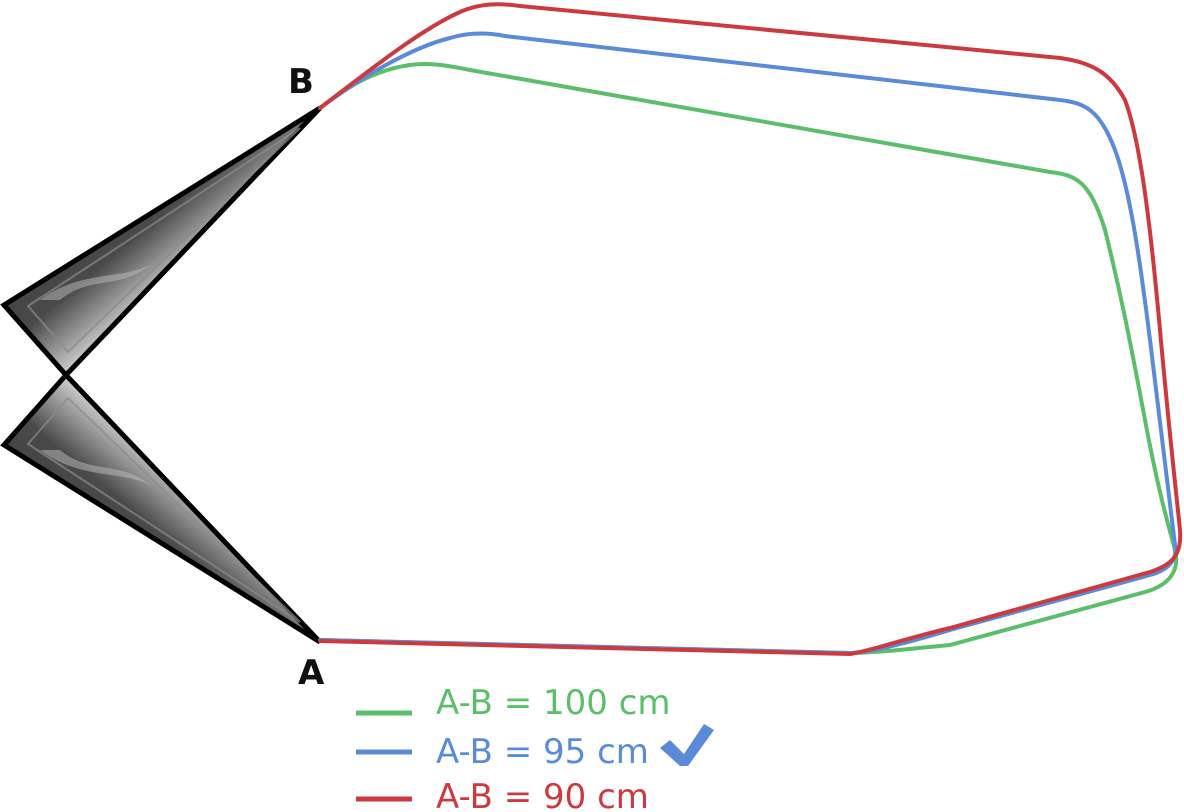 Image resolution: width=1184 pixels, height=812 pixels. What do you see at coordinates (301, 82) in the screenshot?
I see `point-label-b: B` at bounding box center [301, 82].